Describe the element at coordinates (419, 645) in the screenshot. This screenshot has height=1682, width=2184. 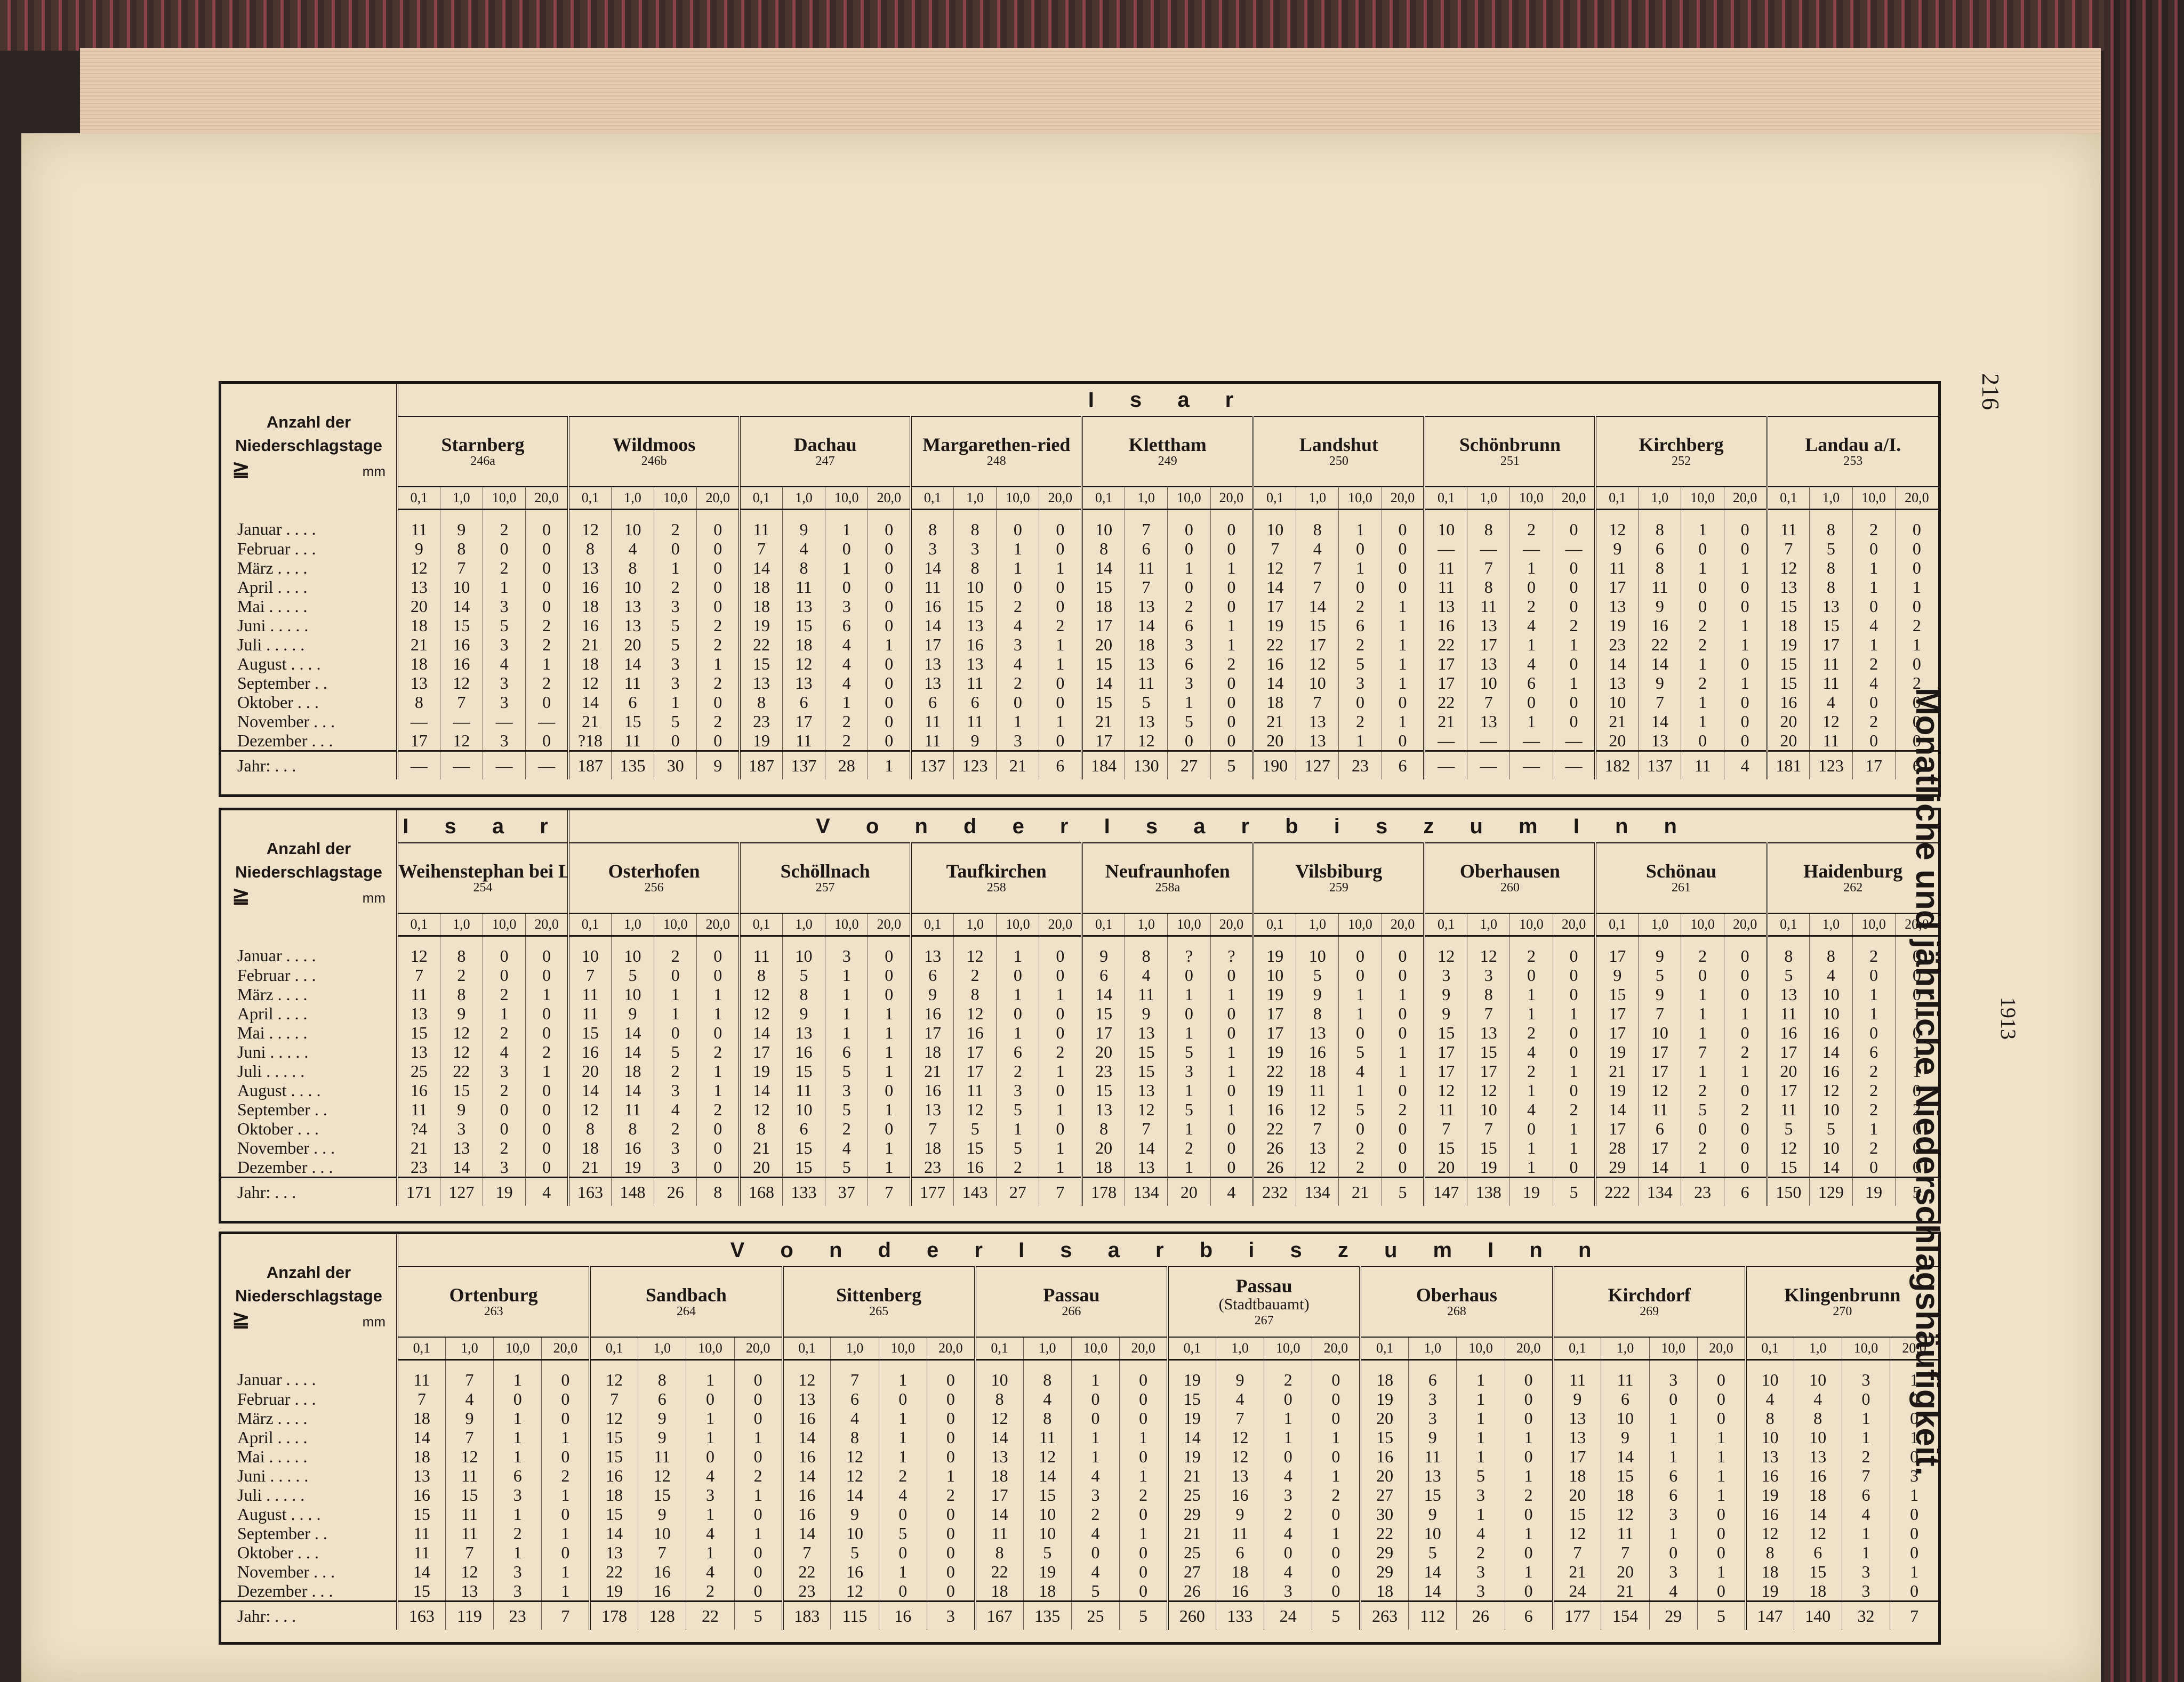
I see `data-cell: 21` at that location.